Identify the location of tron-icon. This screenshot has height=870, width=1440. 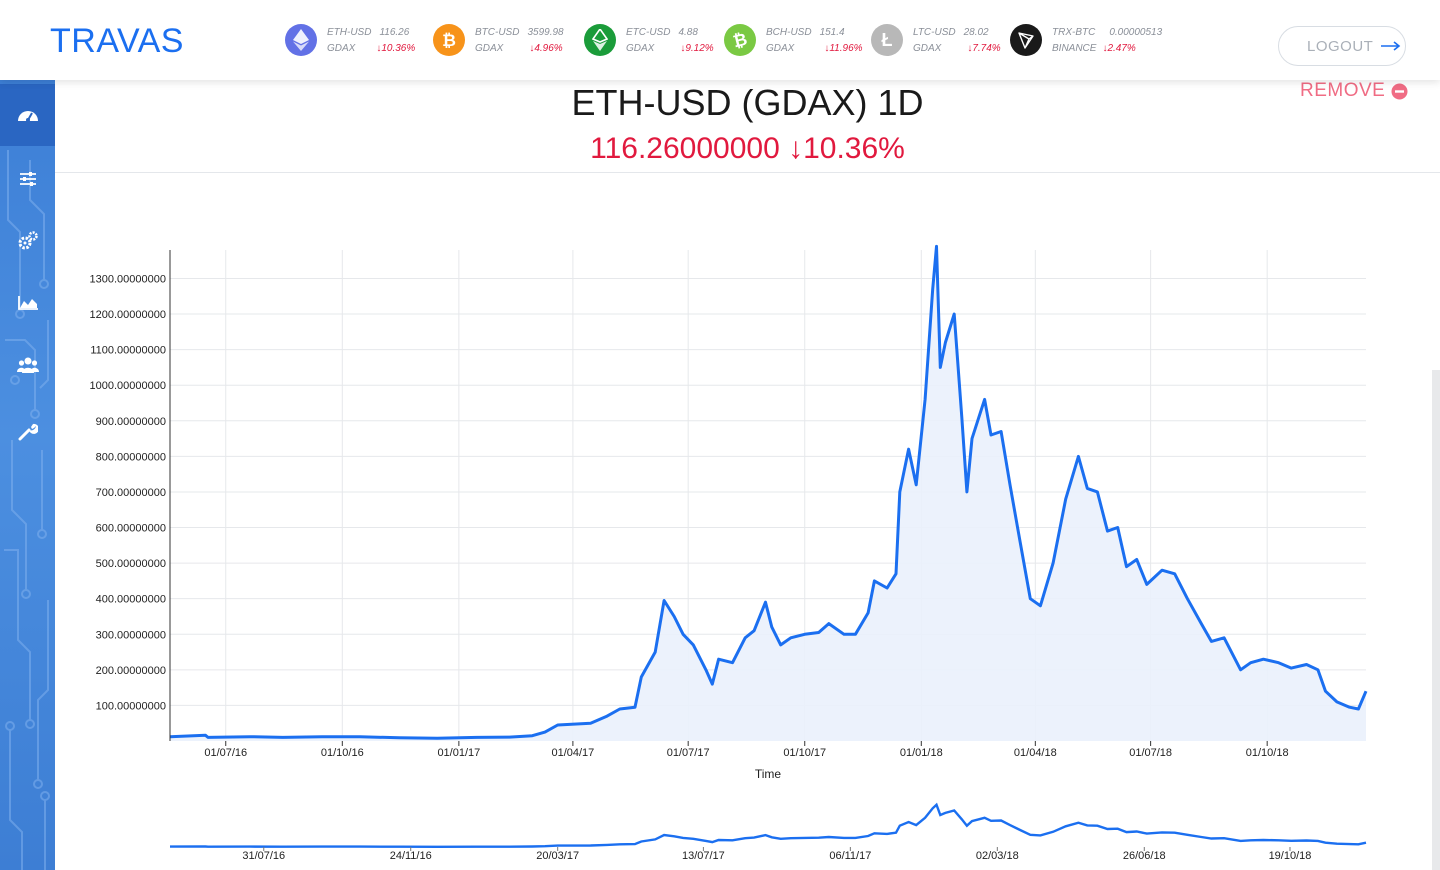
(1026, 40).